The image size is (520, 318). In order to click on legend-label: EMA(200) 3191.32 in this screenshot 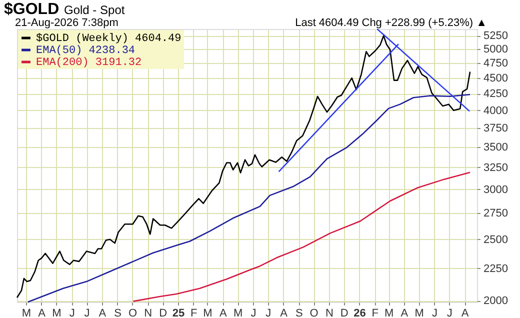, I will do `click(89, 63)`.